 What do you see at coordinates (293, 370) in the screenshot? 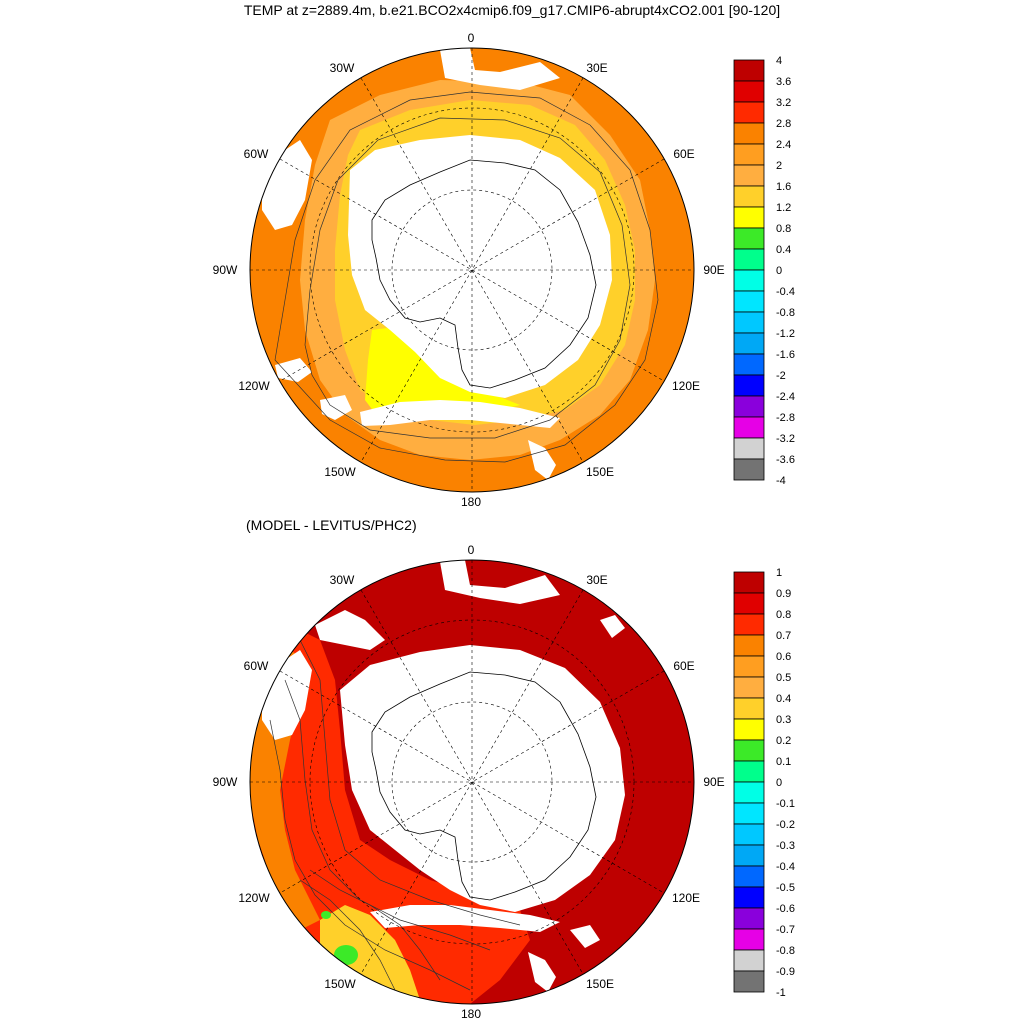
I see `panel1-pac-mask` at bounding box center [293, 370].